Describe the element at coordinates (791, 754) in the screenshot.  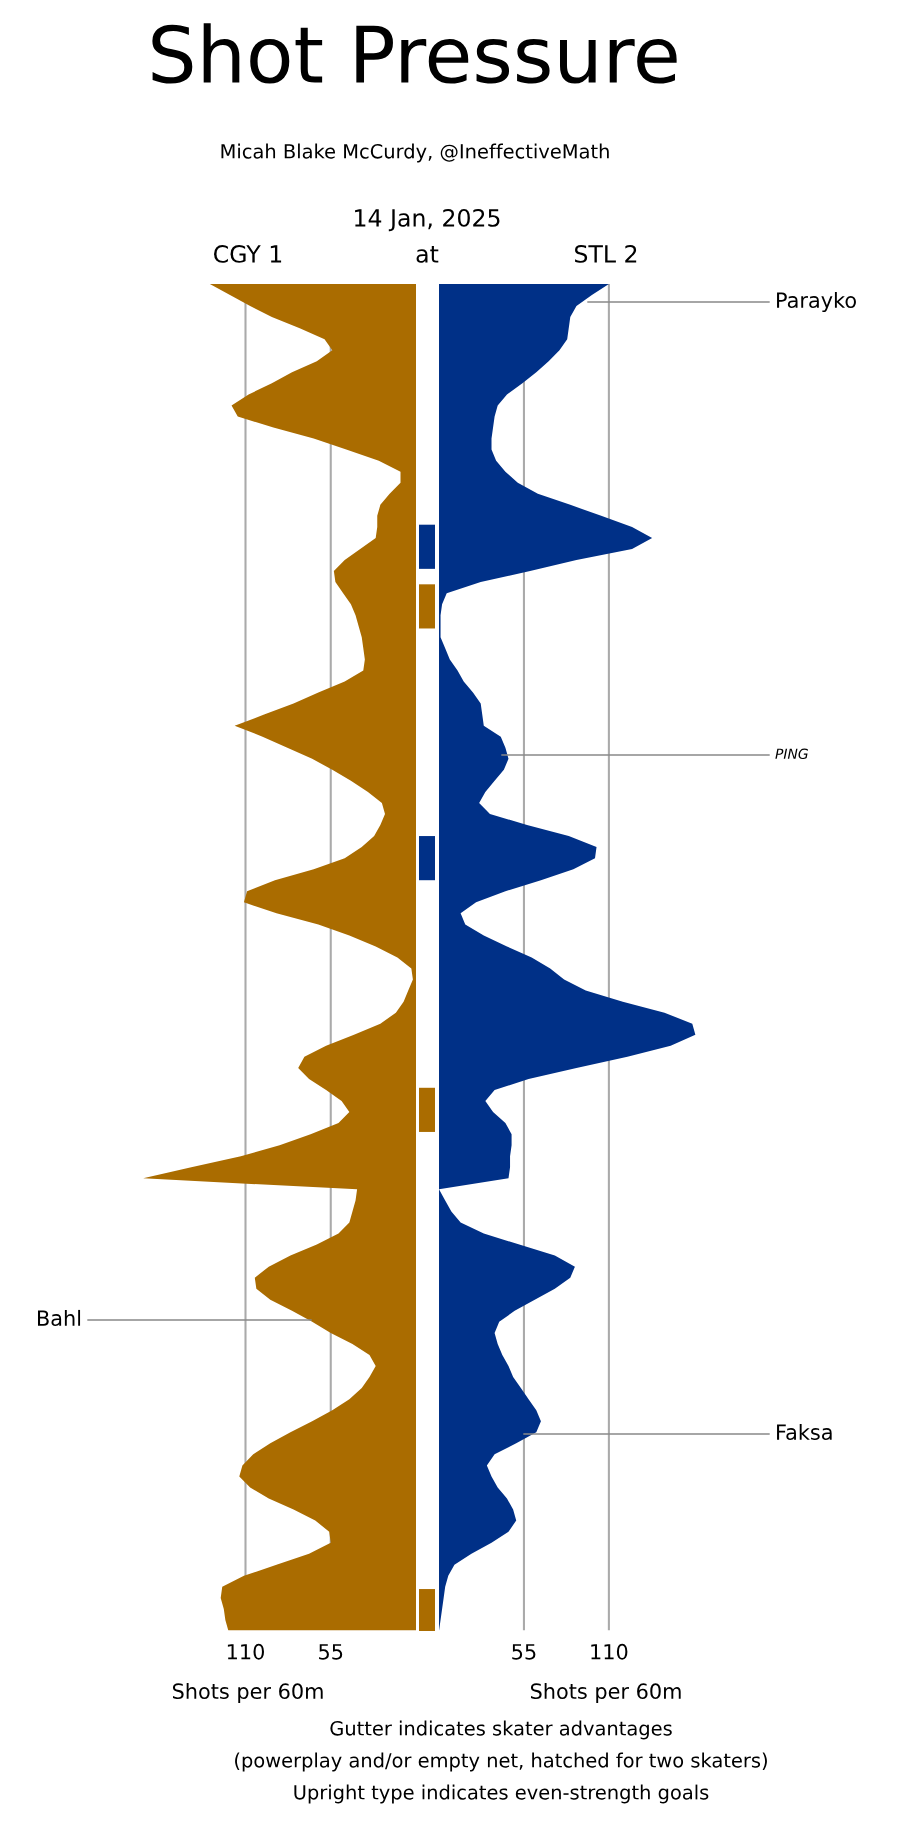
I see `text: PING` at that location.